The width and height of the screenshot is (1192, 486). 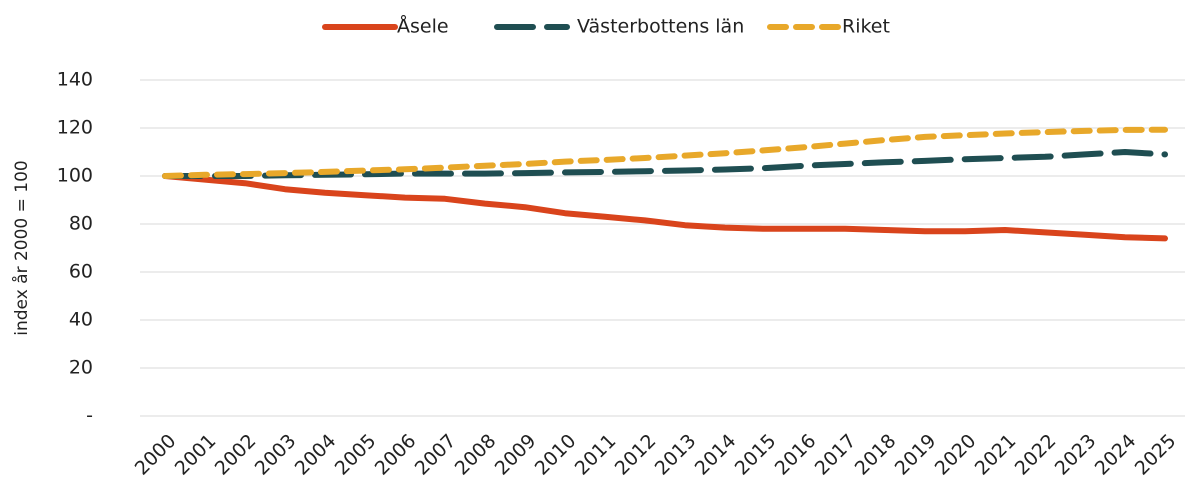 What do you see at coordinates (81, 368) in the screenshot?
I see `y-tick-label: 20` at bounding box center [81, 368].